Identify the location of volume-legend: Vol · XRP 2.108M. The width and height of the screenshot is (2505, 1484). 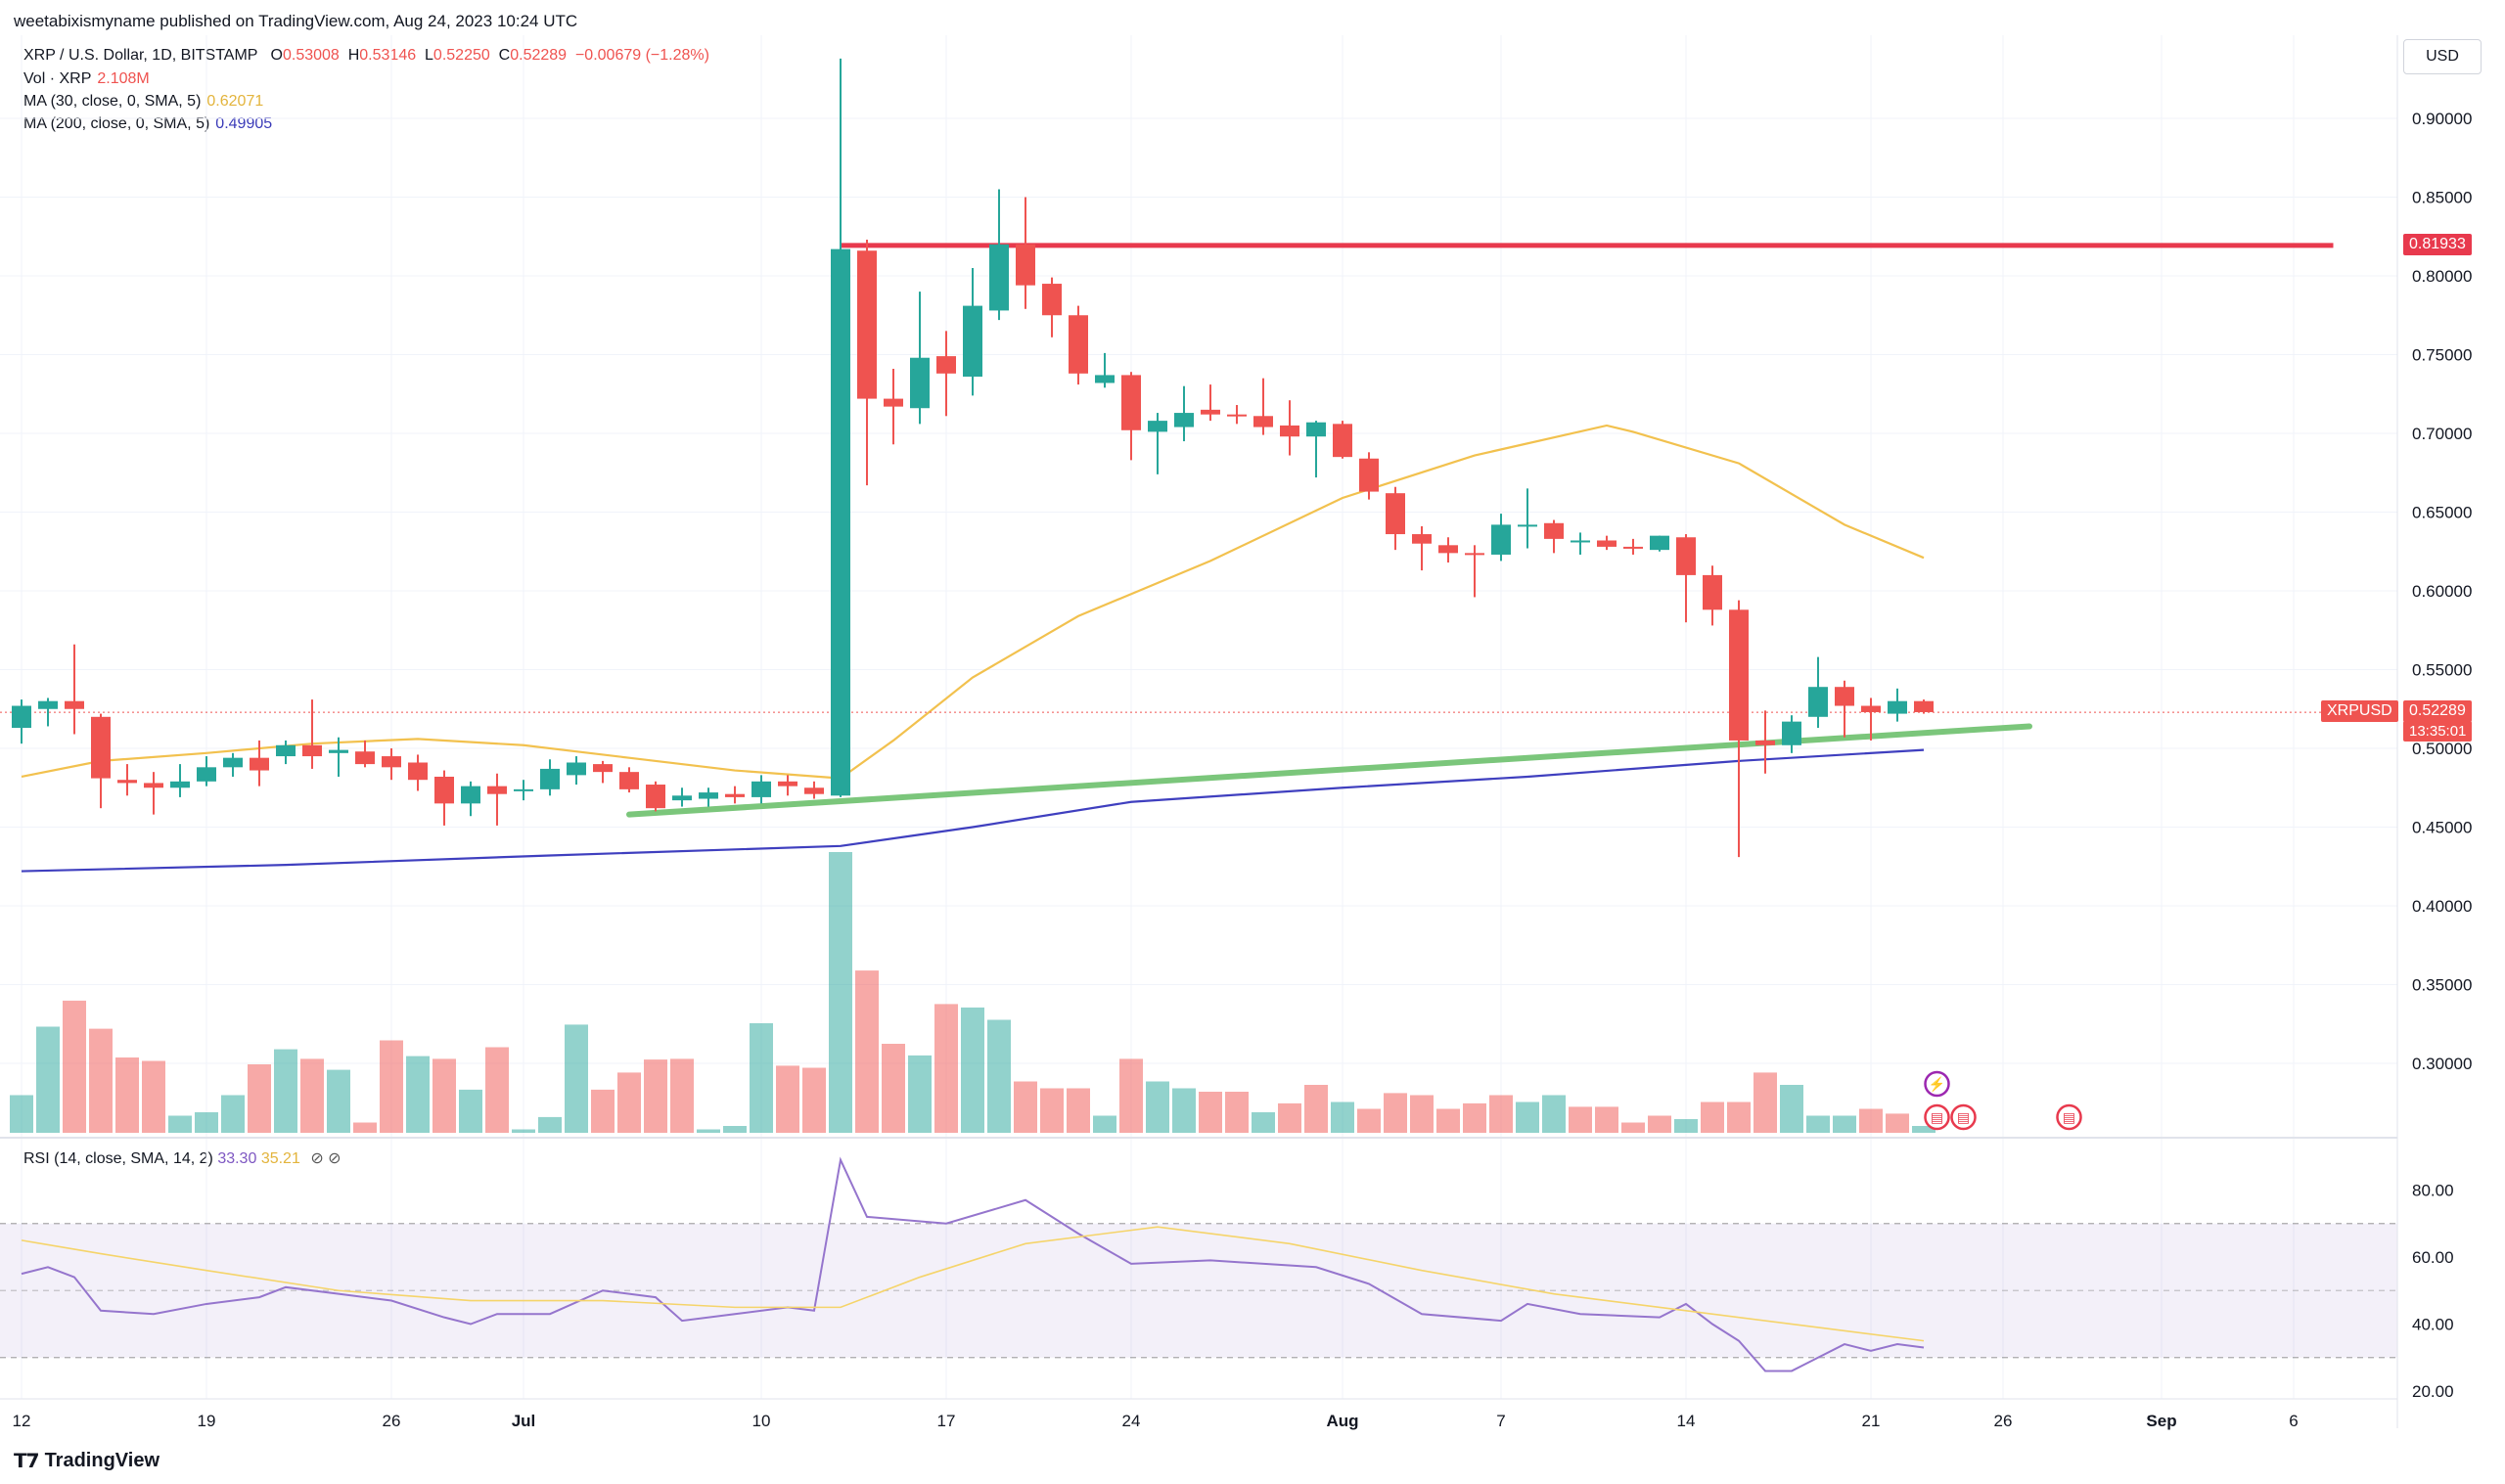
(86, 79).